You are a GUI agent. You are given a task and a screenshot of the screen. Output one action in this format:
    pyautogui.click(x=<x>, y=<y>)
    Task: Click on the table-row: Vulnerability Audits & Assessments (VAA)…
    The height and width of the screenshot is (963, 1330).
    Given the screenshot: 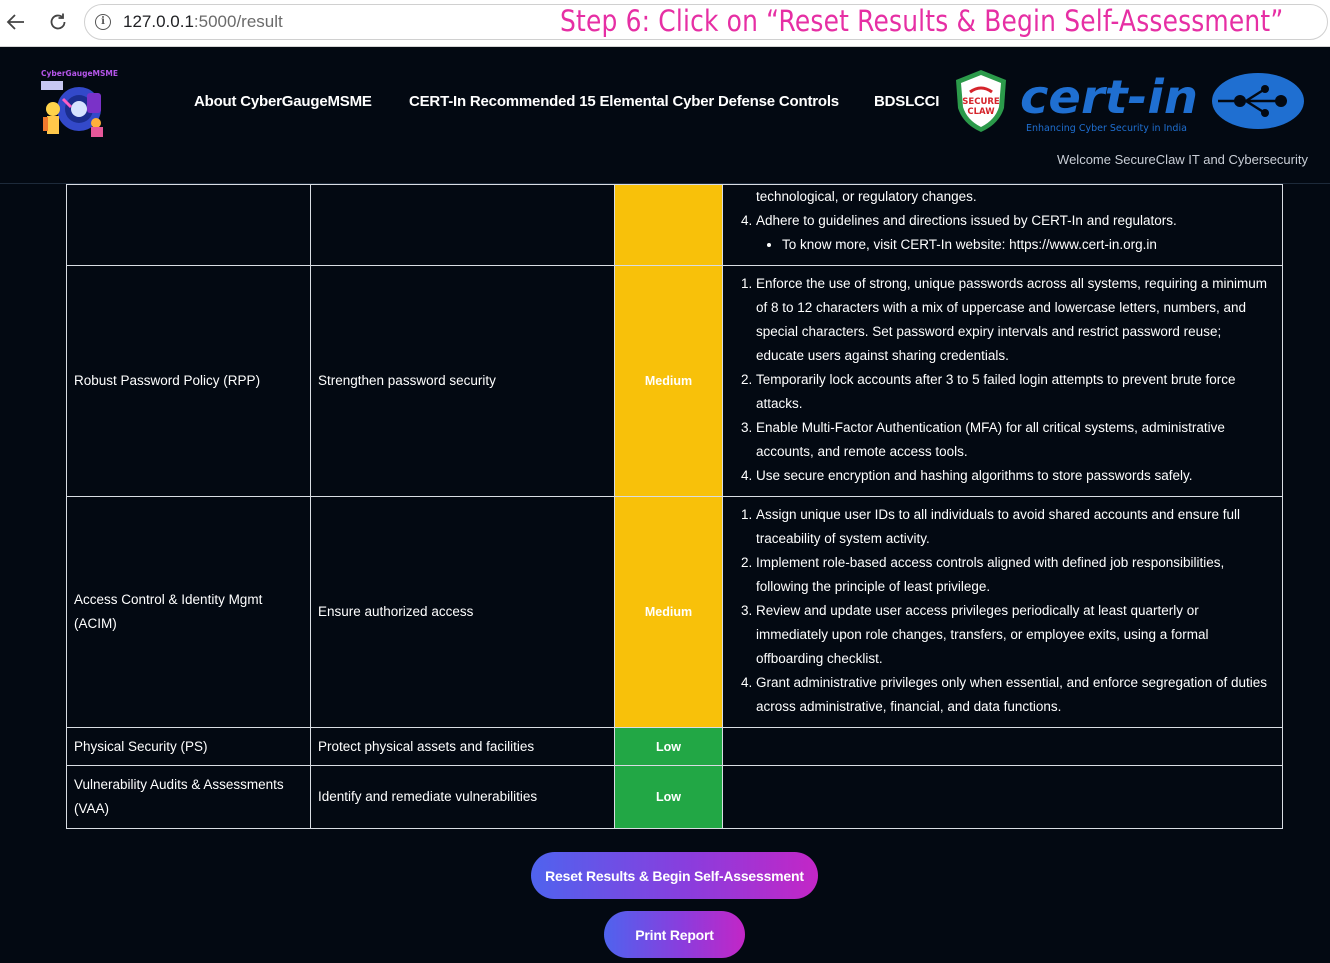 What is the action you would take?
    pyautogui.click(x=674, y=797)
    